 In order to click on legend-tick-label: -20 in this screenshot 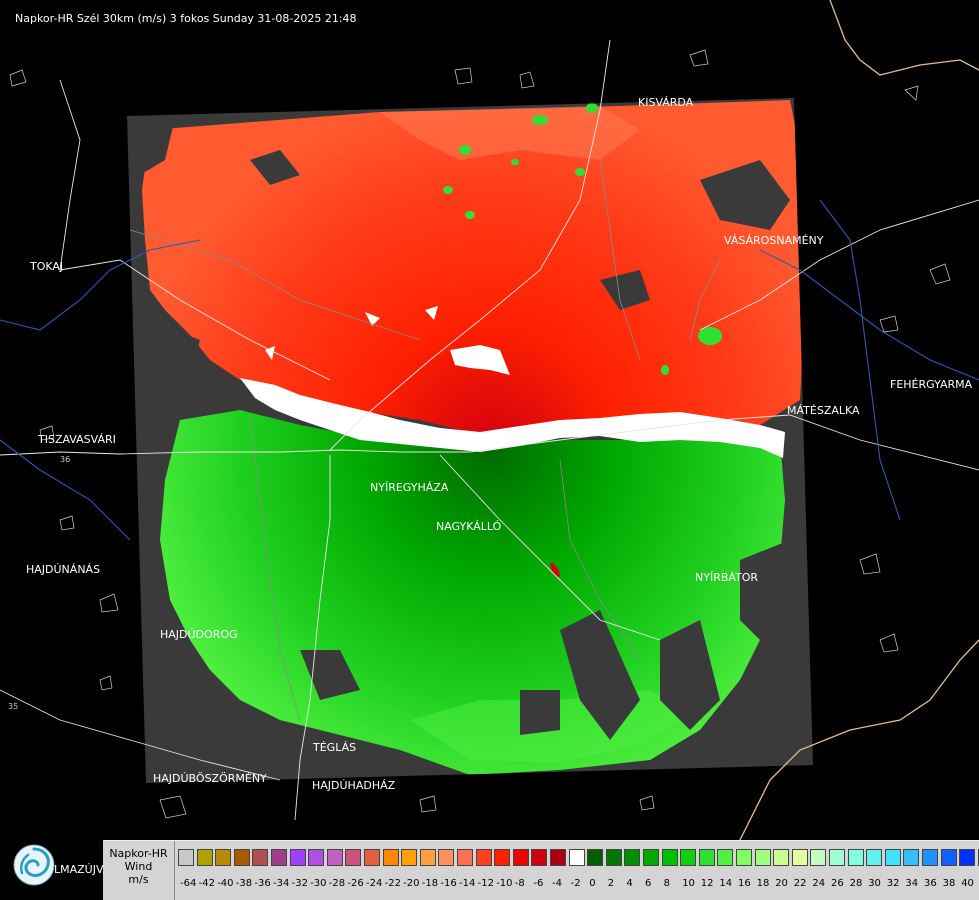, I will do `click(411, 883)`.